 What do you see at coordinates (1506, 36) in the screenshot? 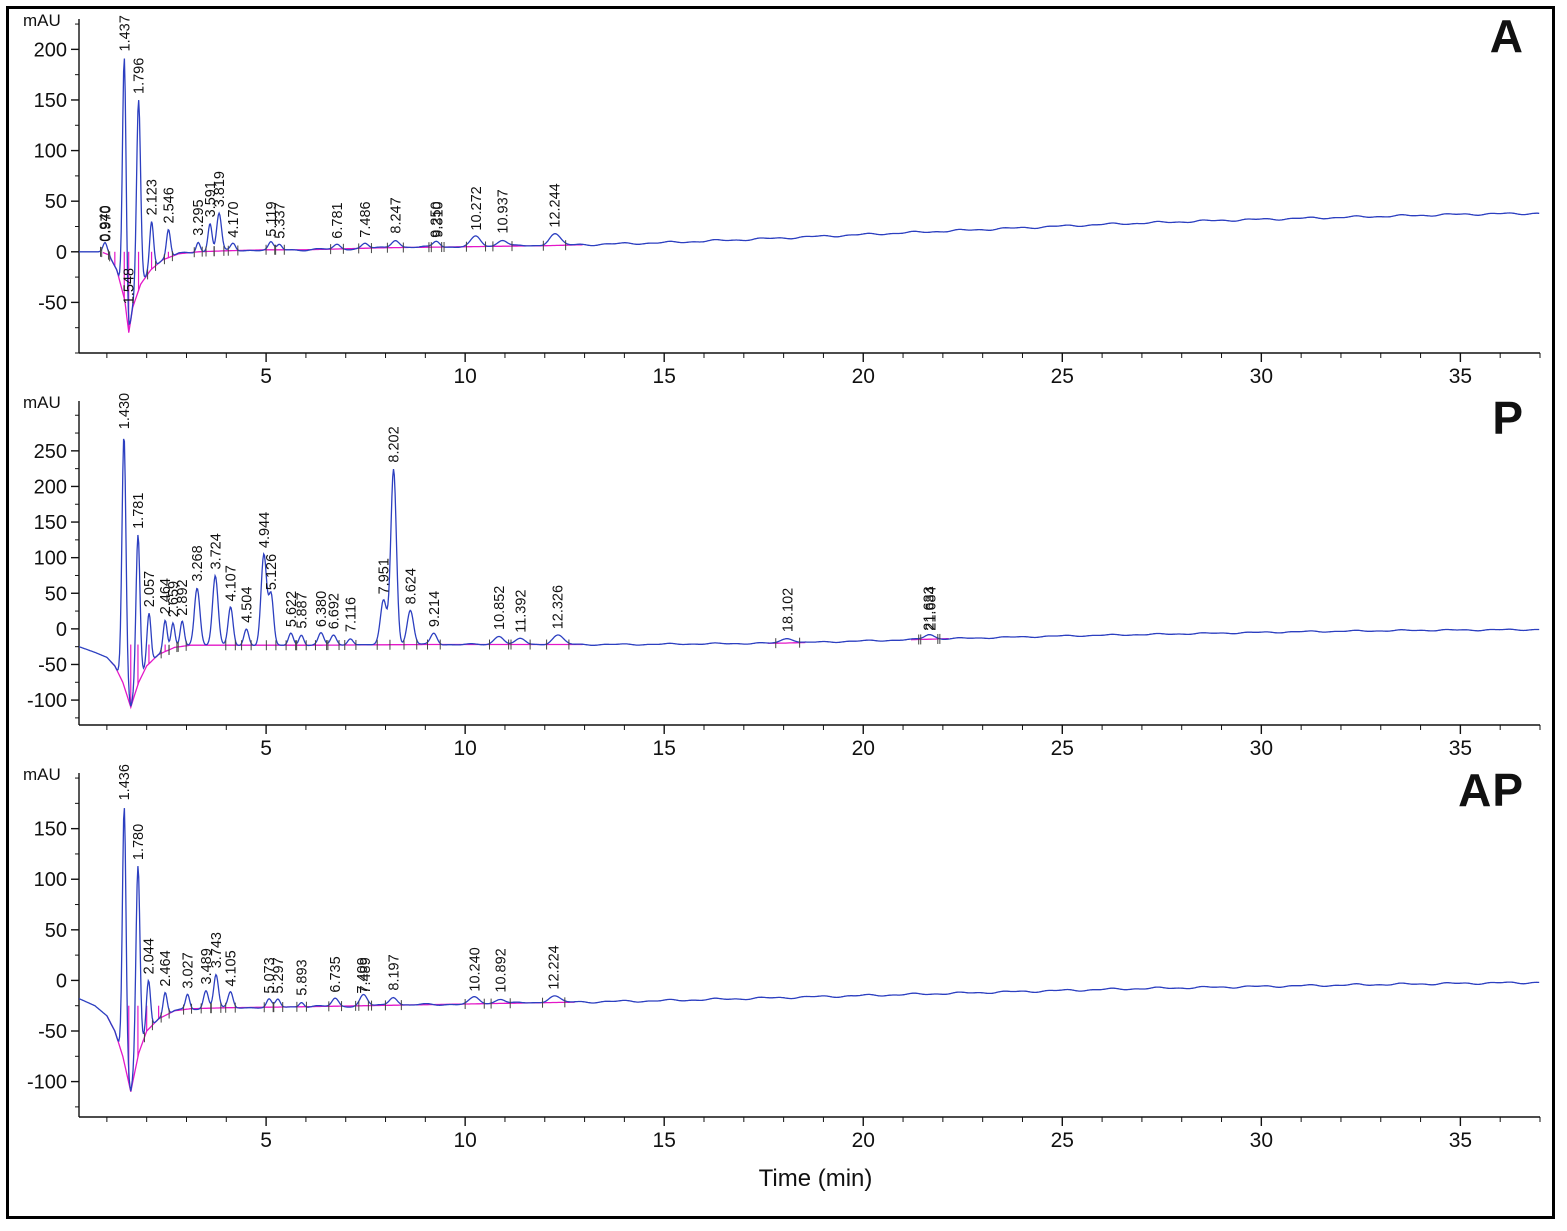
I see `panel-letter-A: A` at bounding box center [1506, 36].